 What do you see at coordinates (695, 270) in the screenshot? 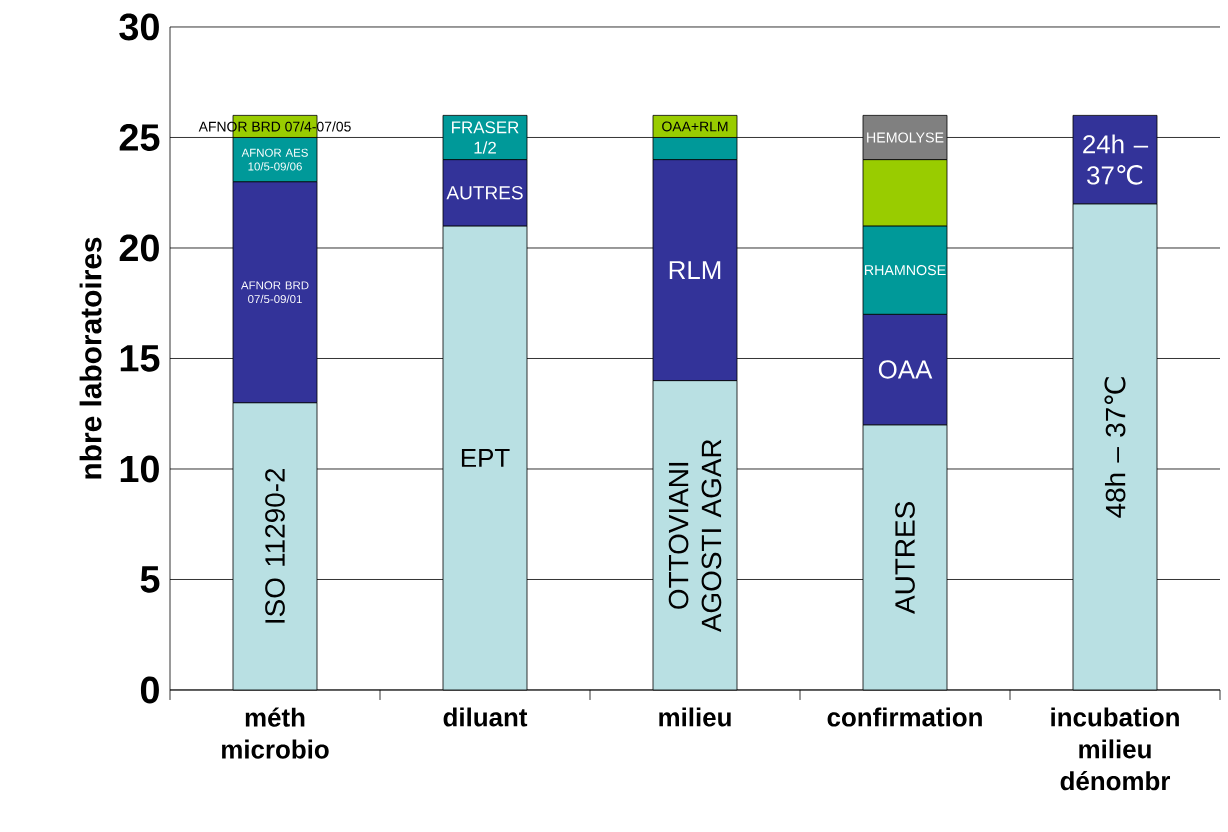
I see `annotation: RLM` at bounding box center [695, 270].